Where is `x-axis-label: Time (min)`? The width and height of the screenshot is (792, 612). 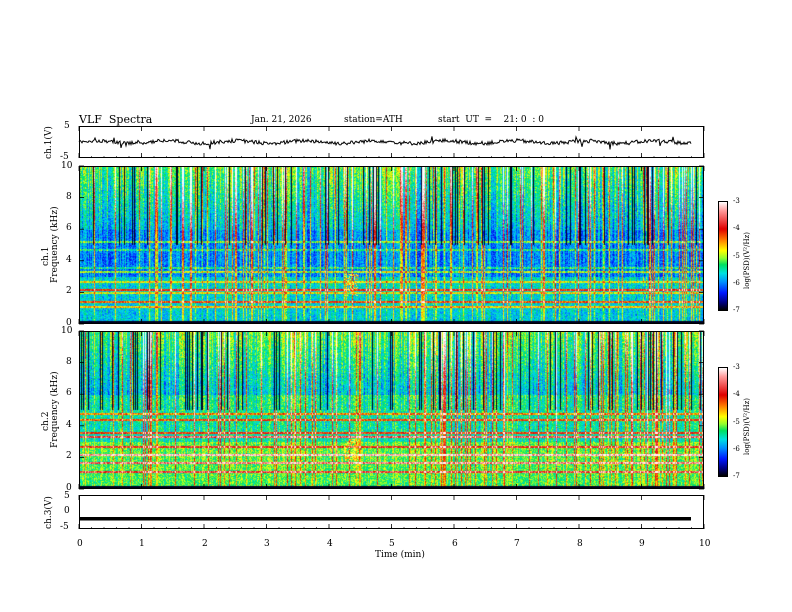 x-axis-label: Time (min) is located at coordinates (400, 555).